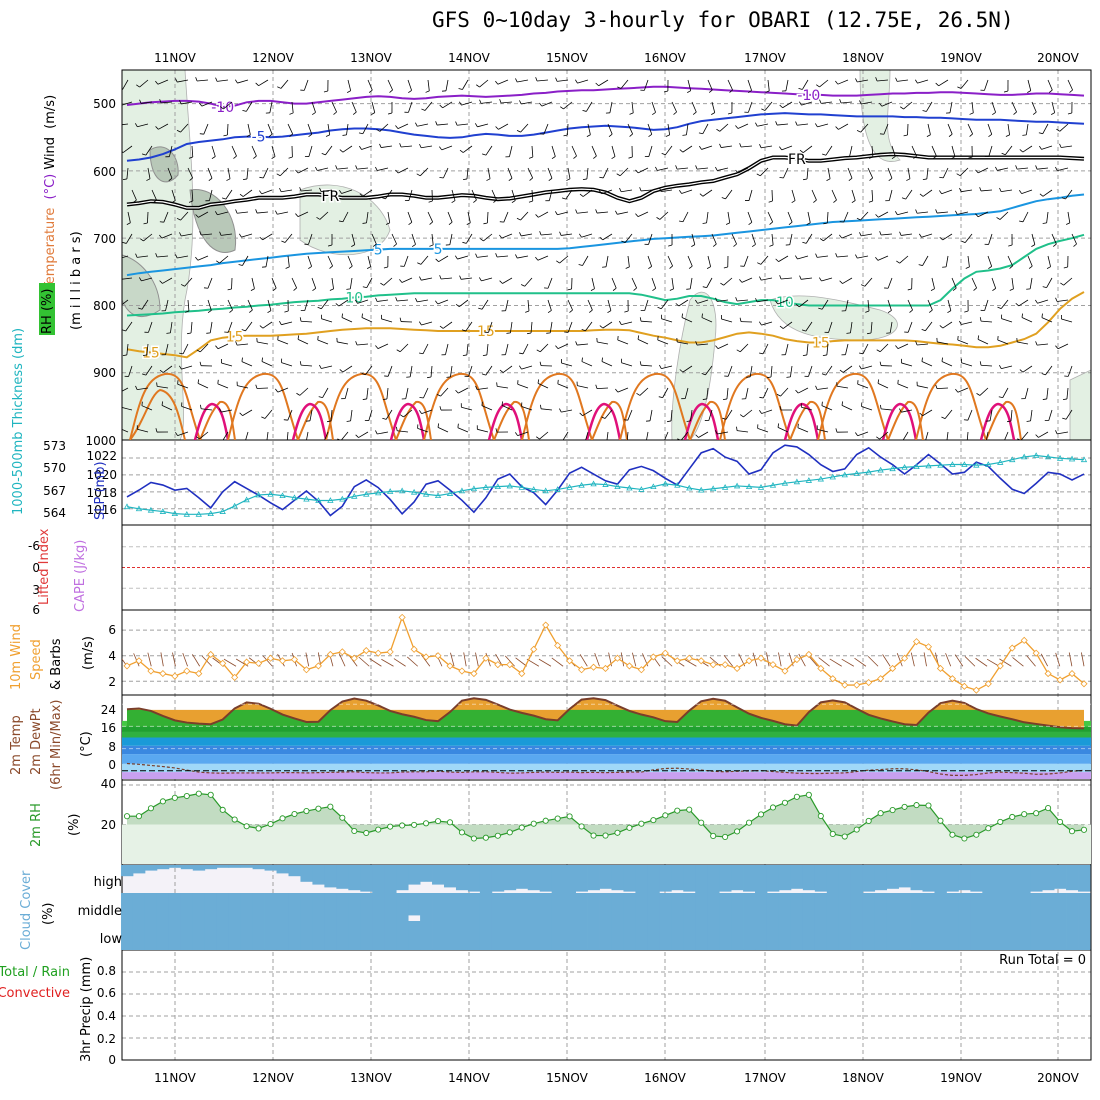 The width and height of the screenshot is (1100, 1100). Describe the element at coordinates (863, 58) in the screenshot. I see `x-top-label: 18NOV` at that location.